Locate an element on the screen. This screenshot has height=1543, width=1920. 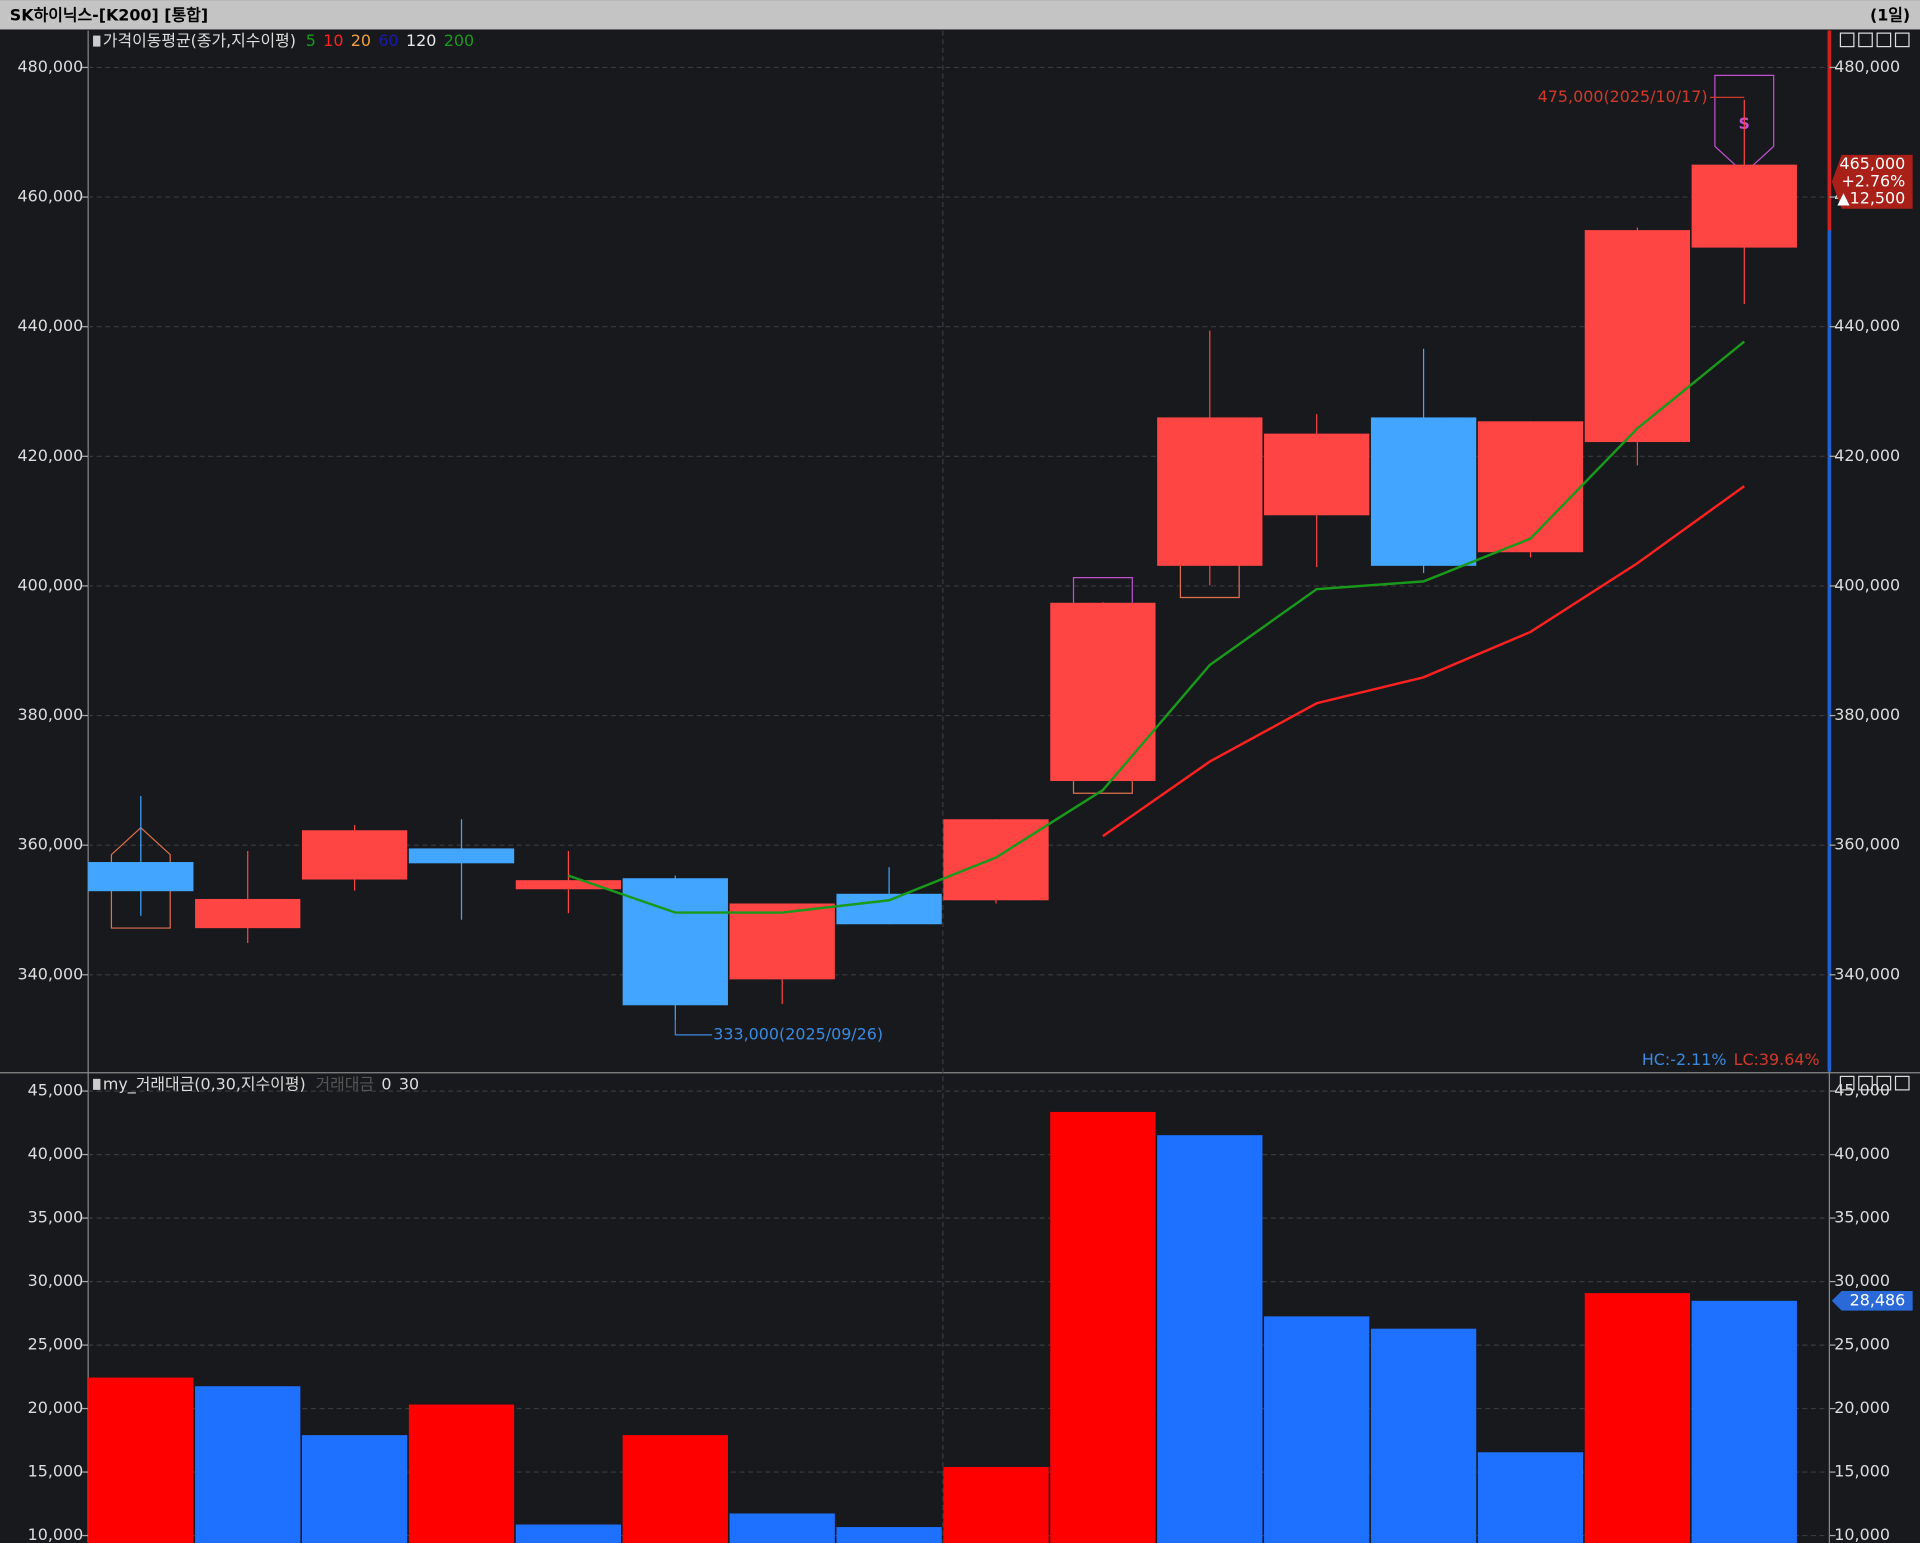
title-bar is located at coordinates (960, 15).